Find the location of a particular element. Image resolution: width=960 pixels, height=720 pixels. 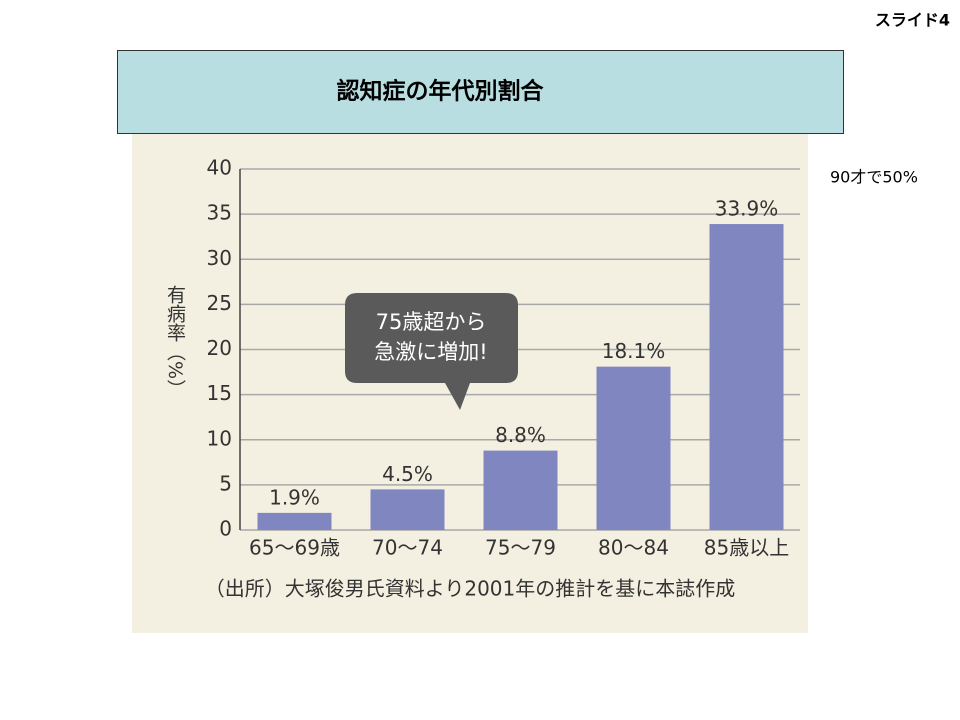

slide-title: 認知症の年代別割合 is located at coordinates (441, 91).